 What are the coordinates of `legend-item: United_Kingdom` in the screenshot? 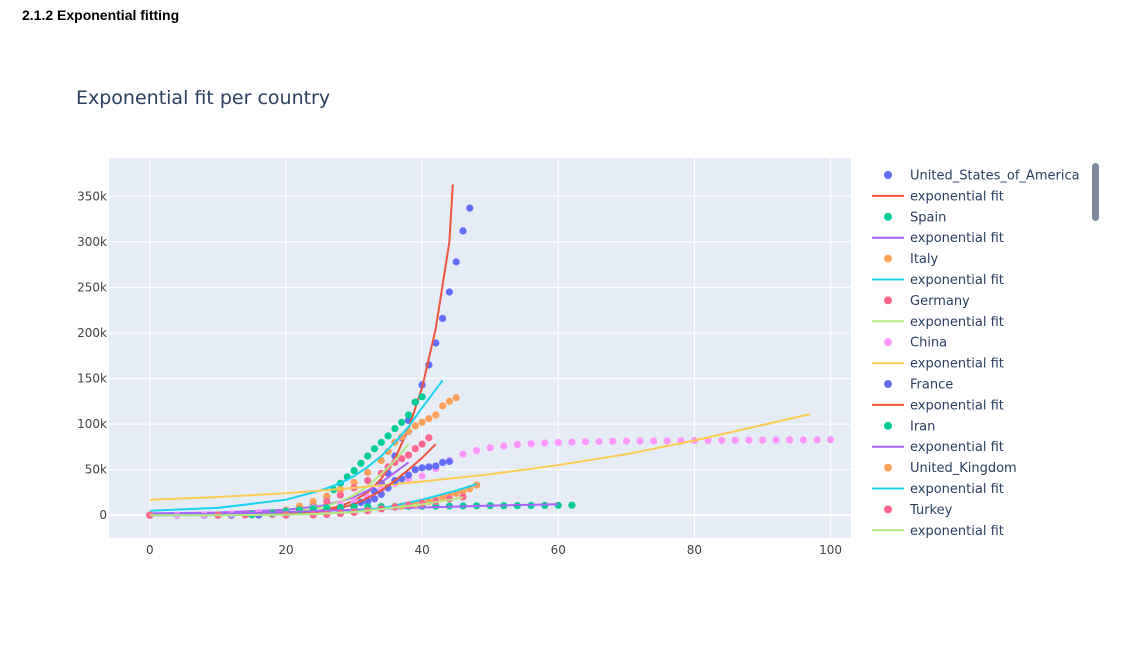 It's located at (950, 468).